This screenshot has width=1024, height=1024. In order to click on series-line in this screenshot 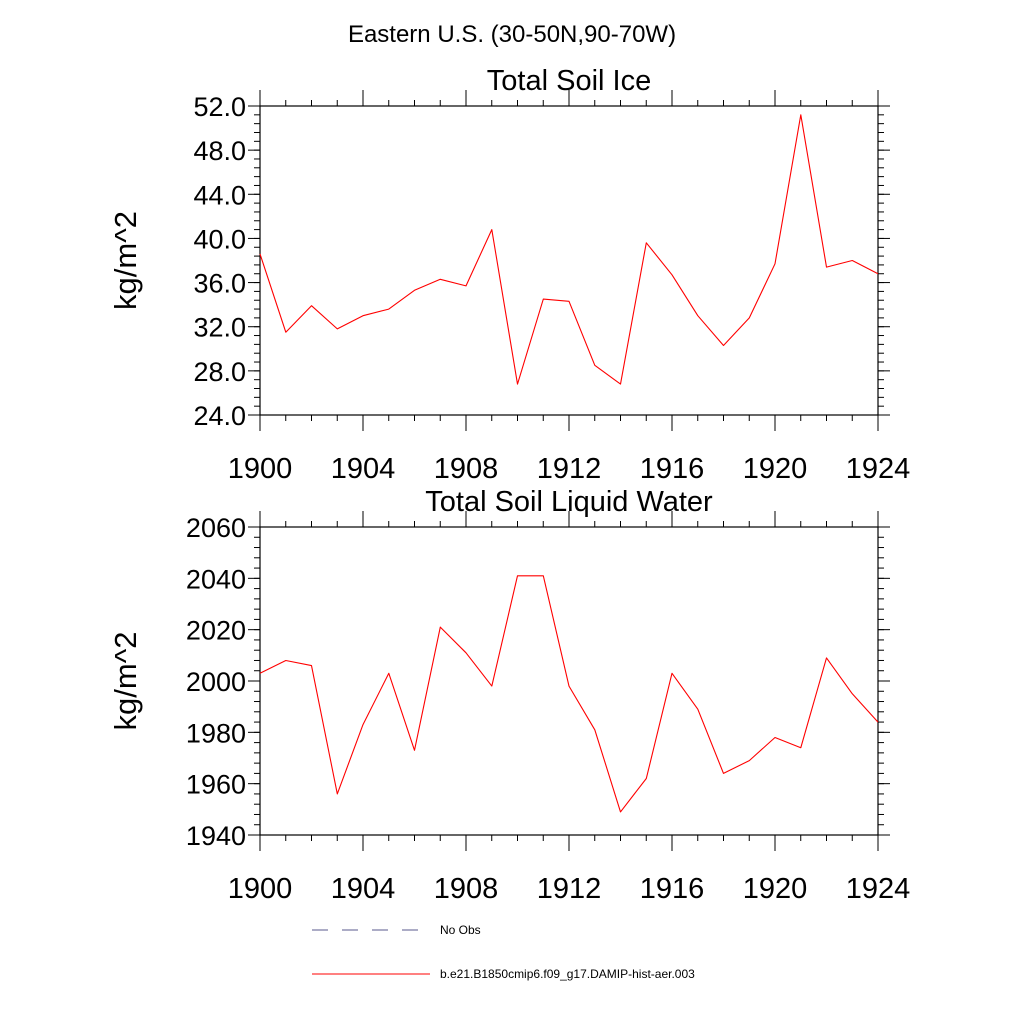, I will do `click(569, 694)`.